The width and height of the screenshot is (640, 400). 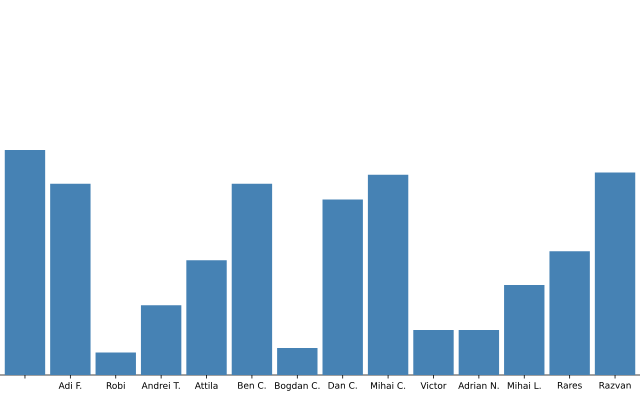 I want to click on x-tick-label: Victor, so click(x=433, y=385).